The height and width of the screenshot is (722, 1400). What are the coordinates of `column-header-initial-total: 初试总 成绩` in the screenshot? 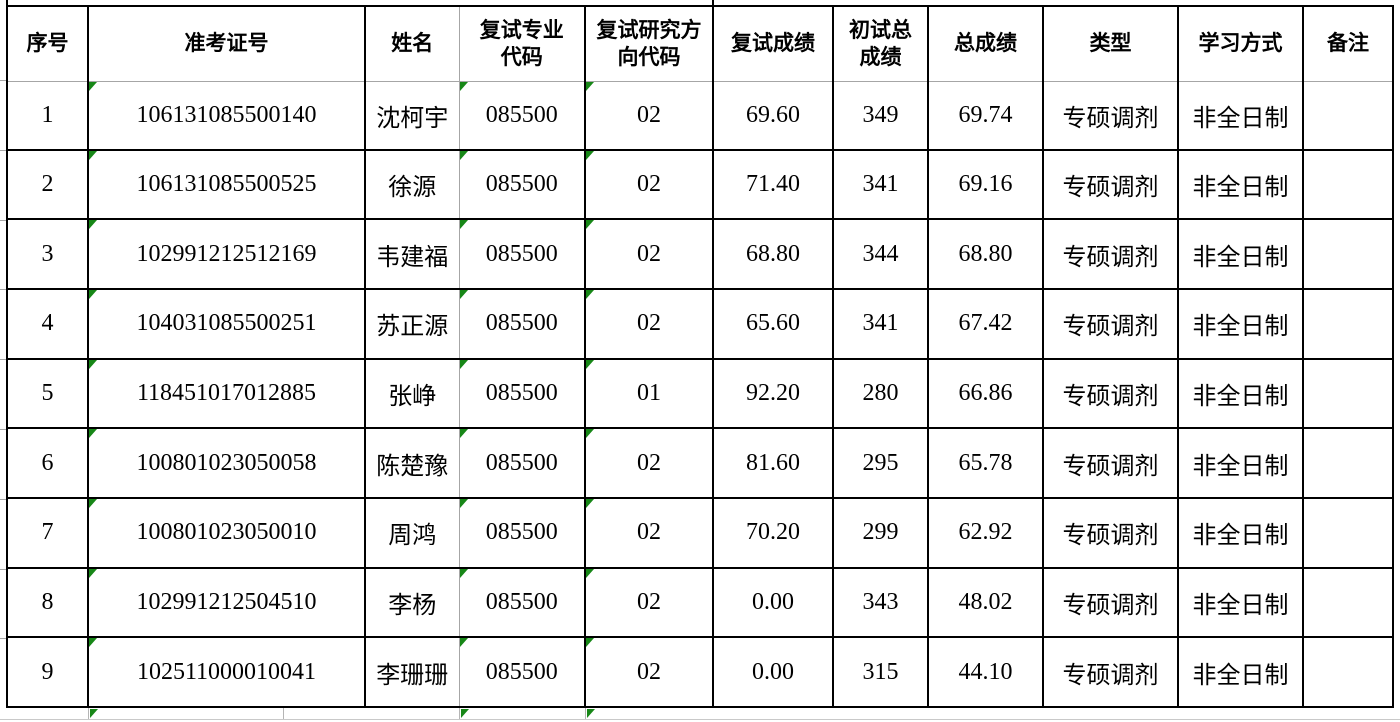 It's located at (880, 43).